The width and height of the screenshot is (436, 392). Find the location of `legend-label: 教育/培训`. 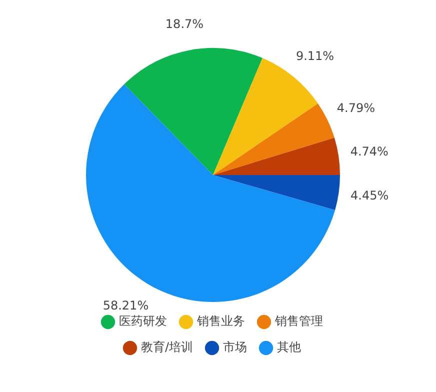

legend-label: 教育/培训 is located at coordinates (167, 347).